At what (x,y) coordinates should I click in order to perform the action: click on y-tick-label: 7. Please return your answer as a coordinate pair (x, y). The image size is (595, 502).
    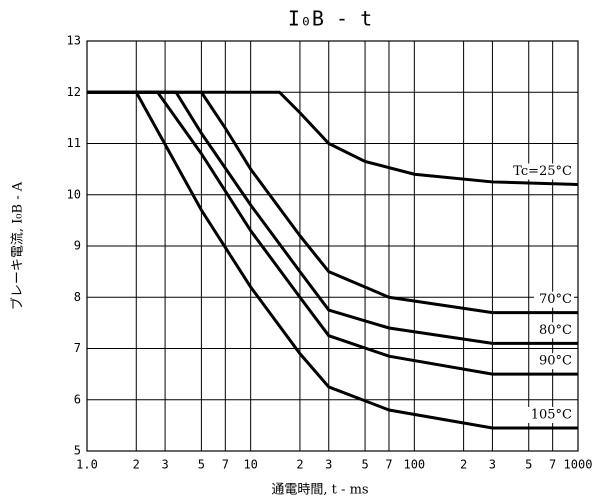
    Looking at the image, I should click on (77, 348).